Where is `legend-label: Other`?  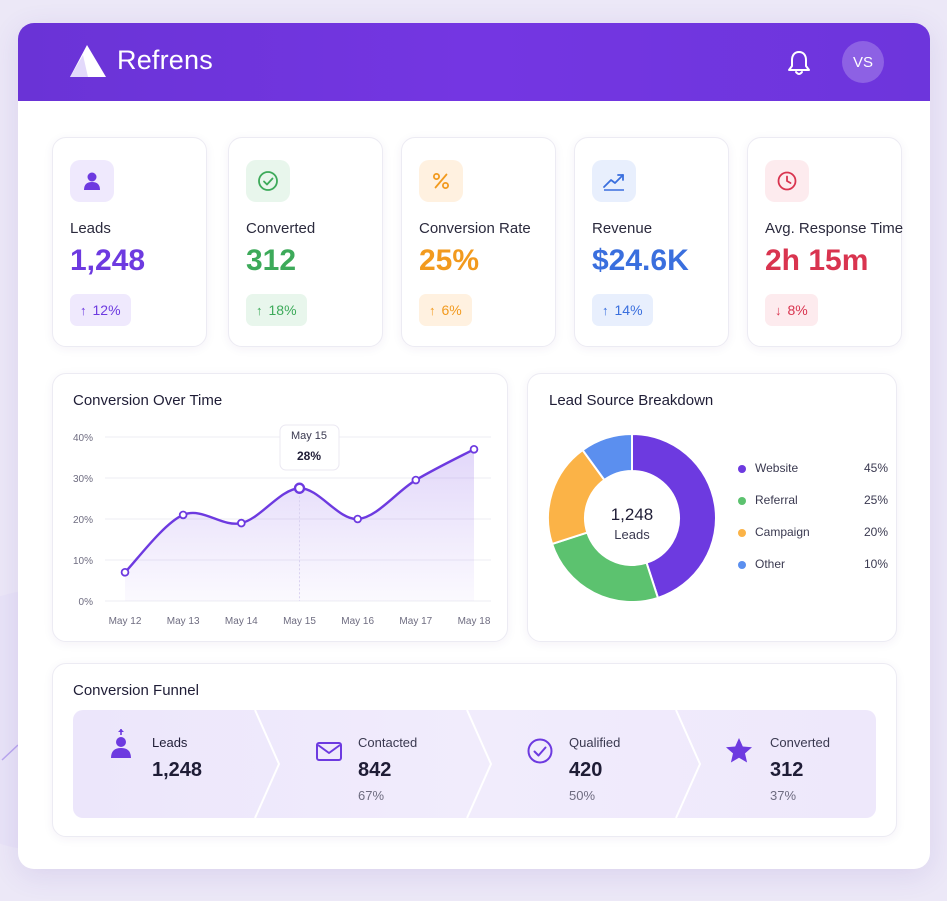
legend-label: Other is located at coordinates (770, 564).